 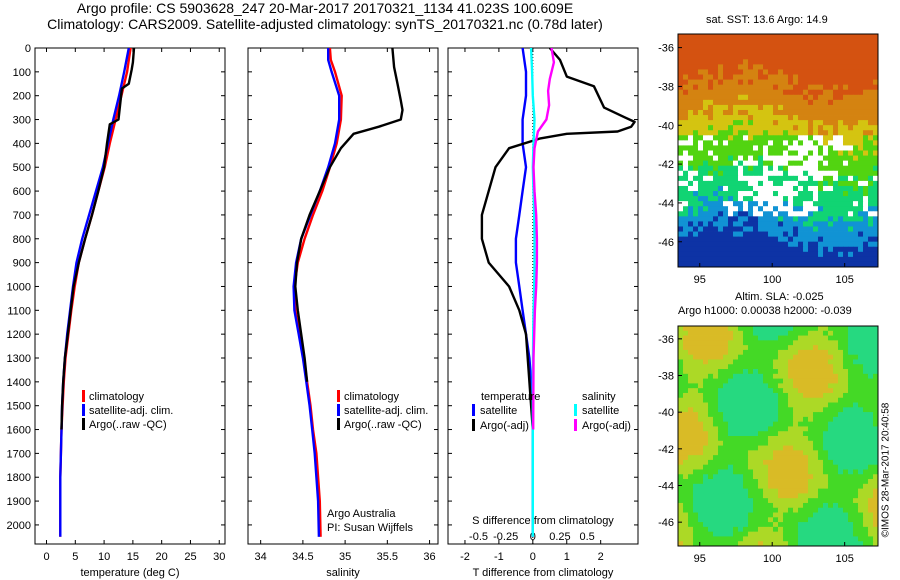 What do you see at coordinates (666, 49) in the screenshot?
I see `y-tick-label: -36` at bounding box center [666, 49].